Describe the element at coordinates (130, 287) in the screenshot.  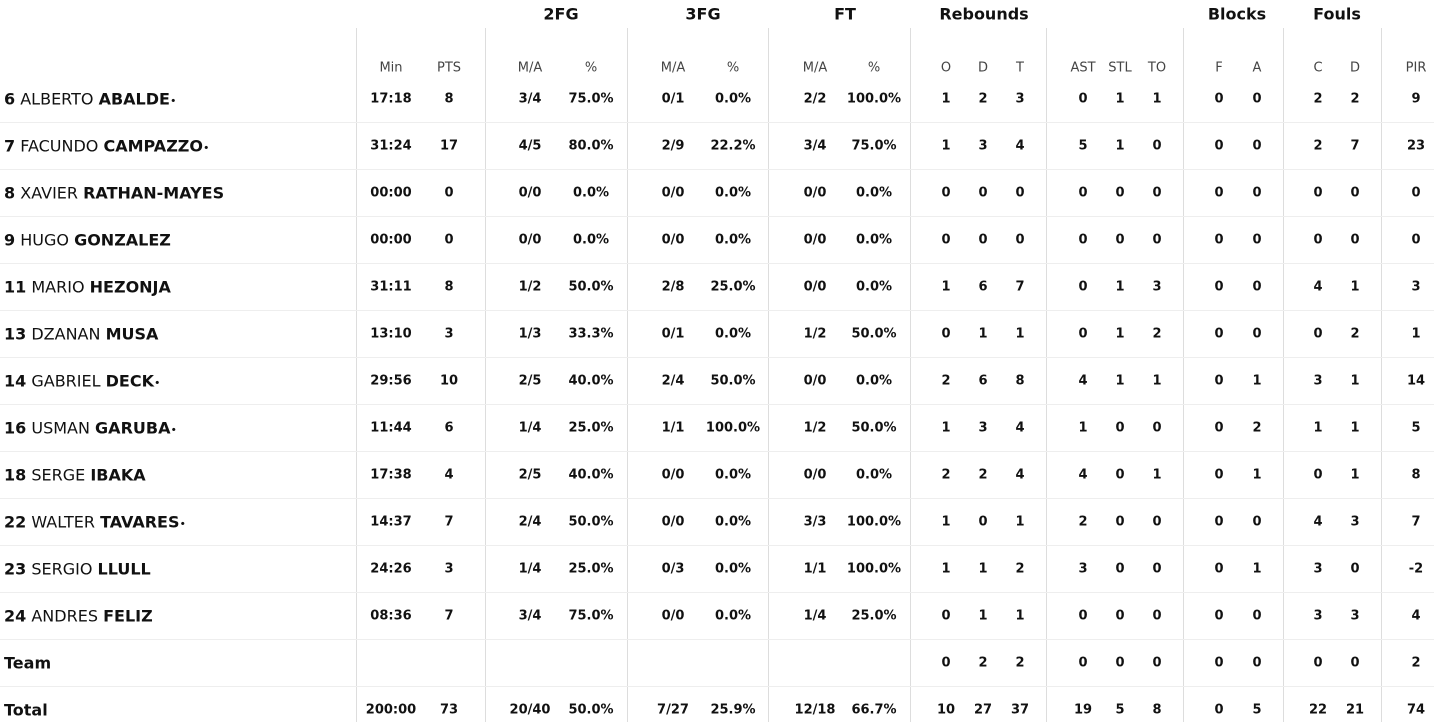
I see `last-name: HEZONJA` at that location.